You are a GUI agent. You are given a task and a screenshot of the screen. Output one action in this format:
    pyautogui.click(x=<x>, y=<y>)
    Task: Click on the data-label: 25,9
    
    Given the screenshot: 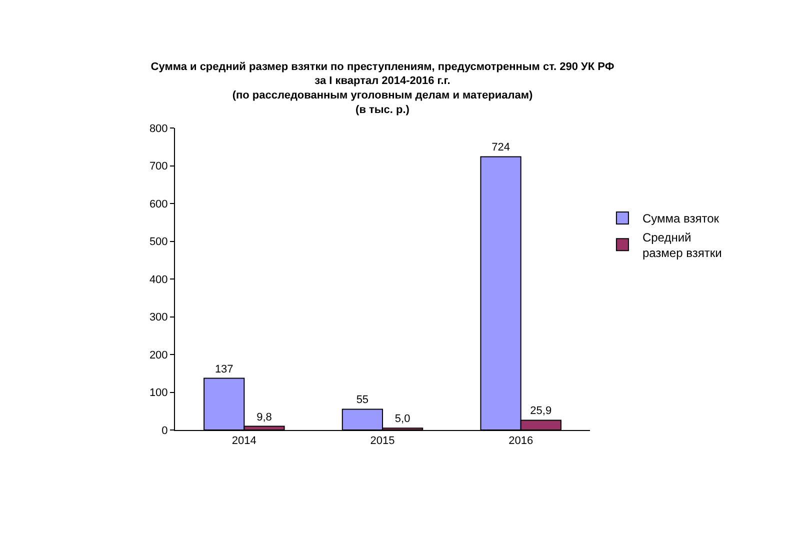 What is the action you would take?
    pyautogui.click(x=541, y=411)
    